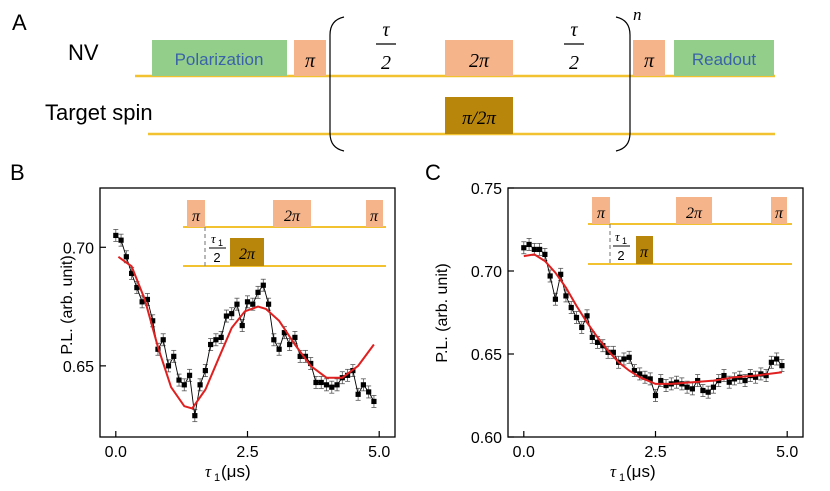 This screenshot has width=830, height=491. I want to click on panel-c-xlabel-sub: 1, so click(622, 478).